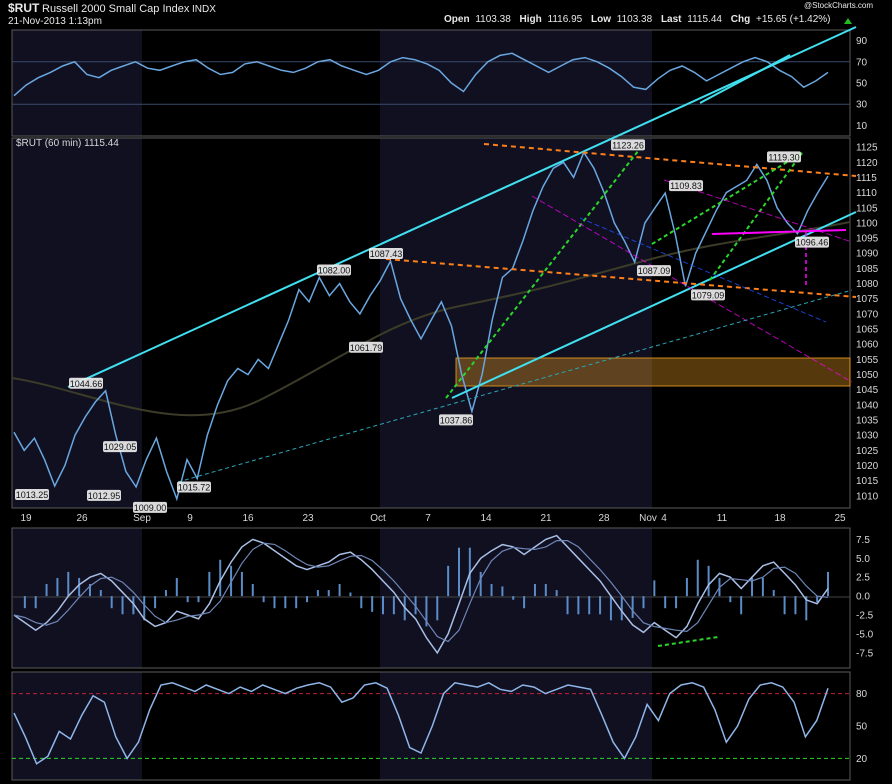 The width and height of the screenshot is (892, 784). Describe the element at coordinates (780, 518) in the screenshot. I see `date-tick-label: 18` at that location.